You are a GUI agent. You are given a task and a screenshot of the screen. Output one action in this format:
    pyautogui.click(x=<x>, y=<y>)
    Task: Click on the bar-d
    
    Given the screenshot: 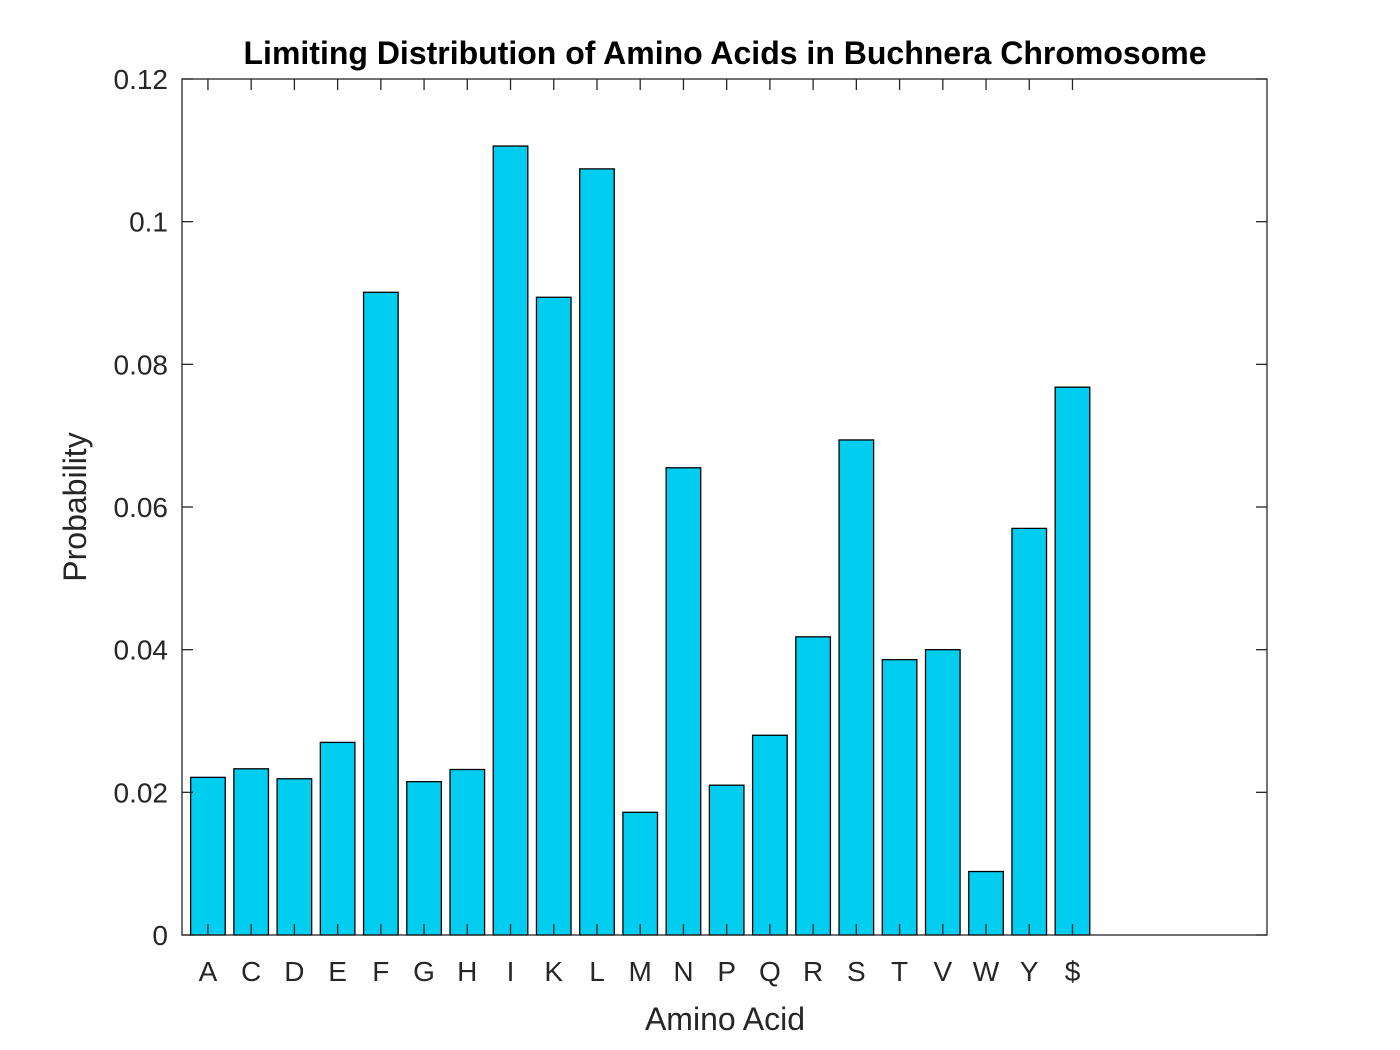 What is the action you would take?
    pyautogui.click(x=294, y=857)
    